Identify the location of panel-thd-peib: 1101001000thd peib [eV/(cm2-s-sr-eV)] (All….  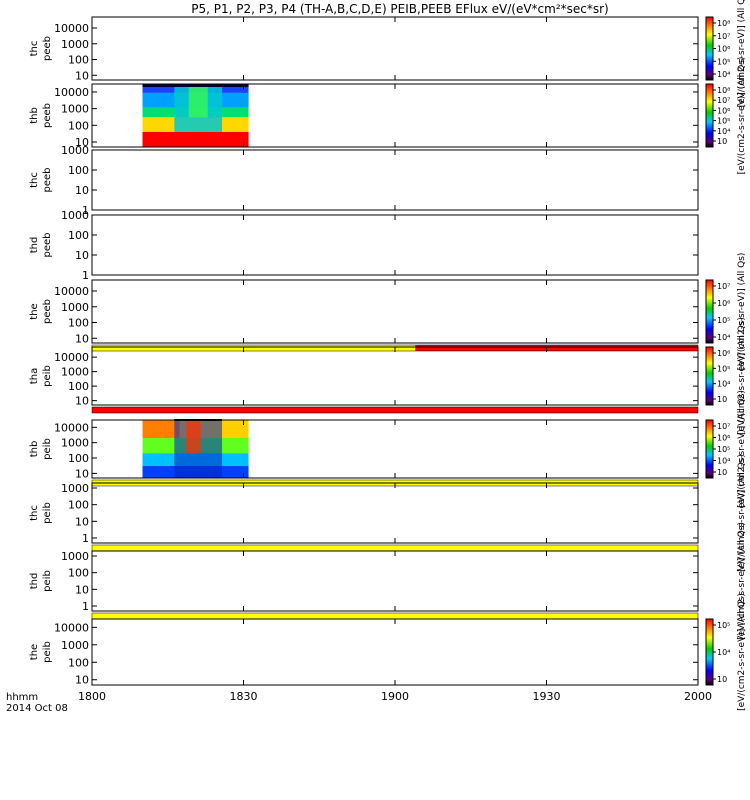
(388, 581).